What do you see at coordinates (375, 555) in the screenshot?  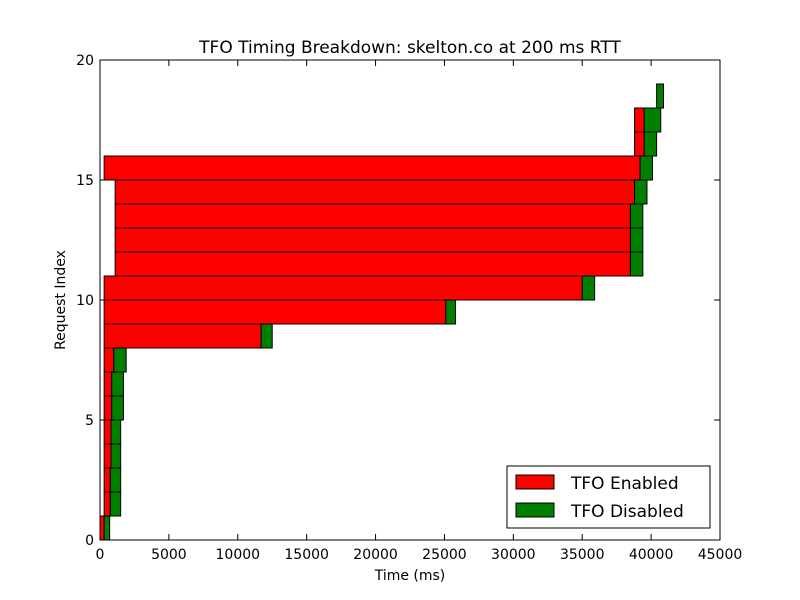 I see `x-tick-label-20000: 20000` at bounding box center [375, 555].